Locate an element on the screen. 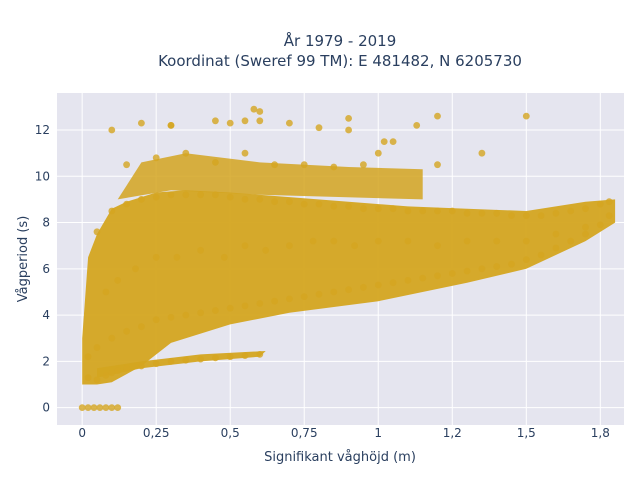 The height and width of the screenshot is (480, 640). y-tick-label: 8 is located at coordinates (46, 223).